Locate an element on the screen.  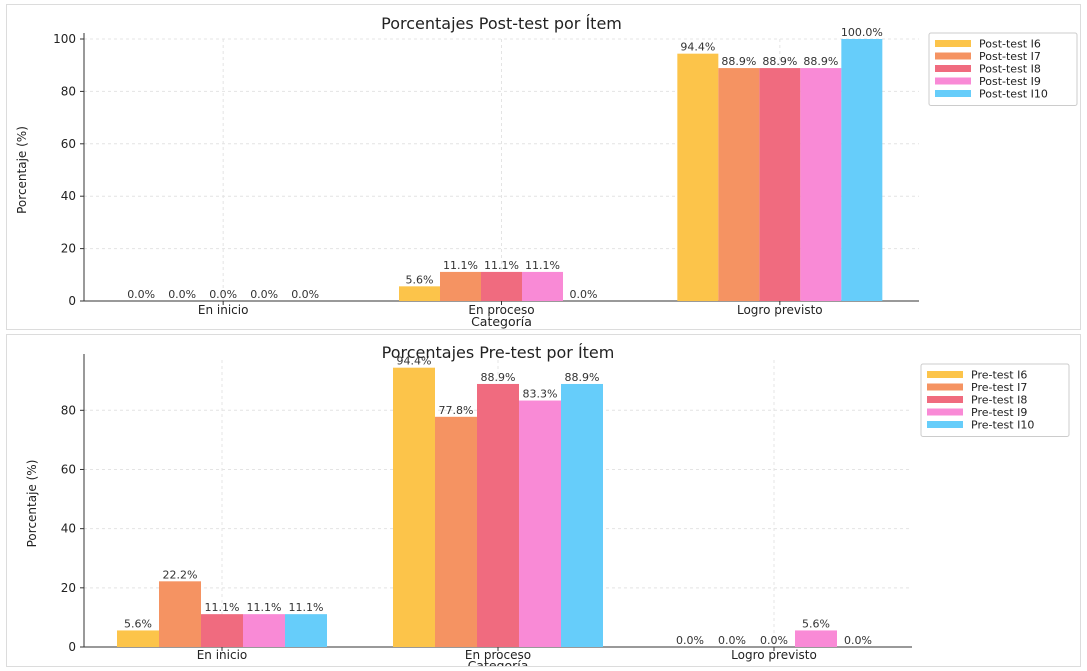
legend-label: Pre-test I9 is located at coordinates (999, 412).